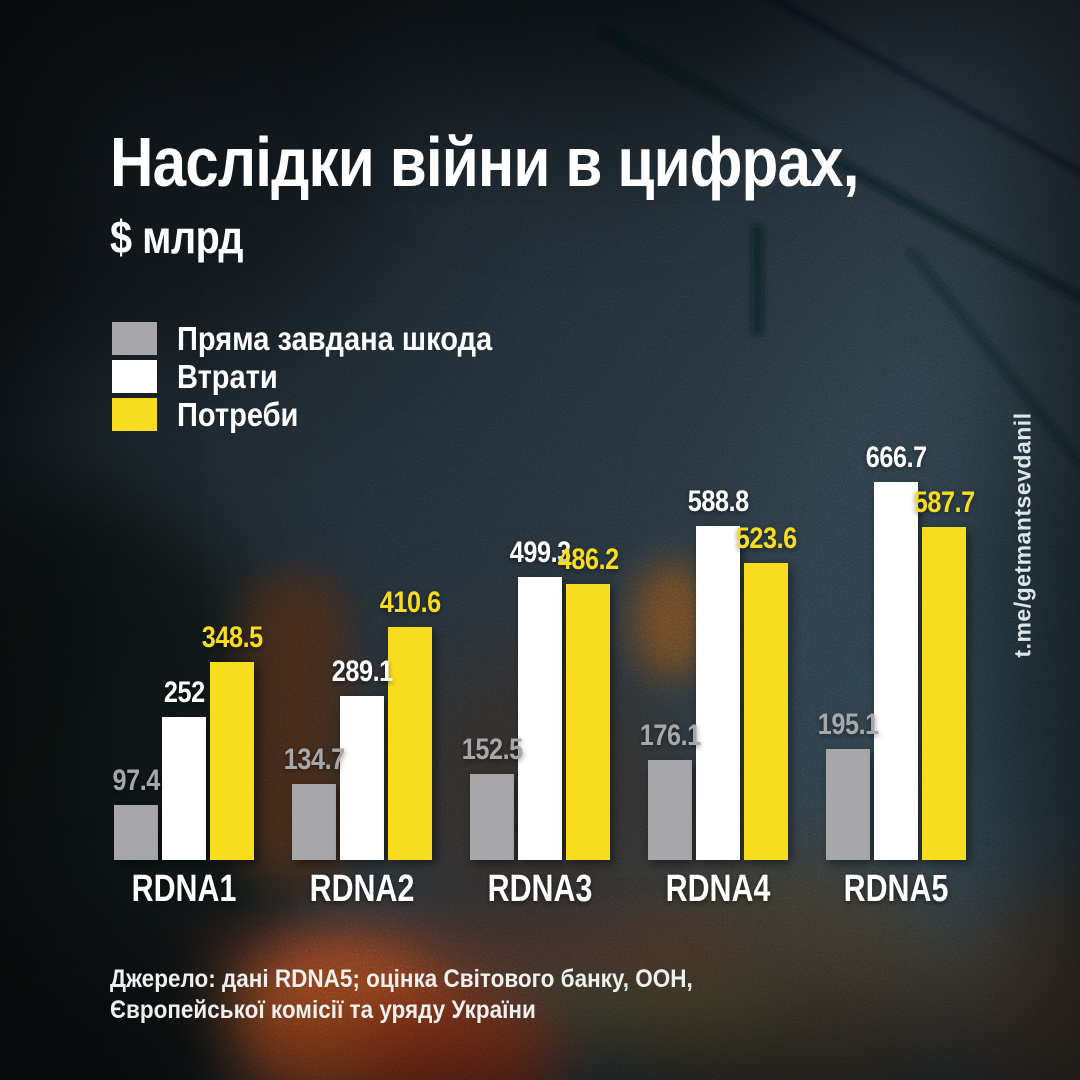  I want to click on bar-wrap-losses-rdna2: 289.1, so click(362, 757).